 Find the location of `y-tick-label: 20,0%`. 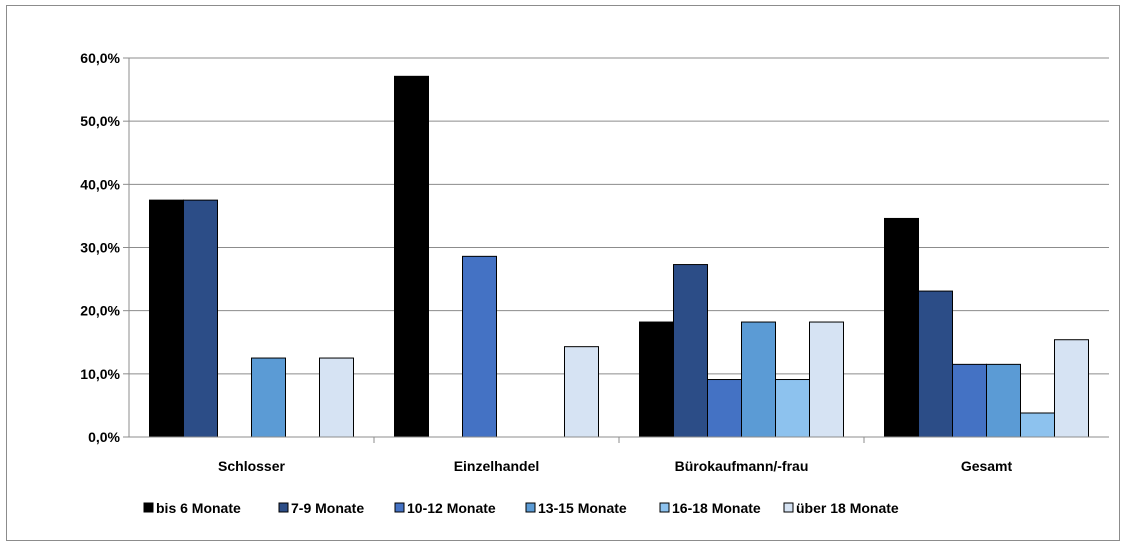

y-tick-label: 20,0% is located at coordinates (100, 311).